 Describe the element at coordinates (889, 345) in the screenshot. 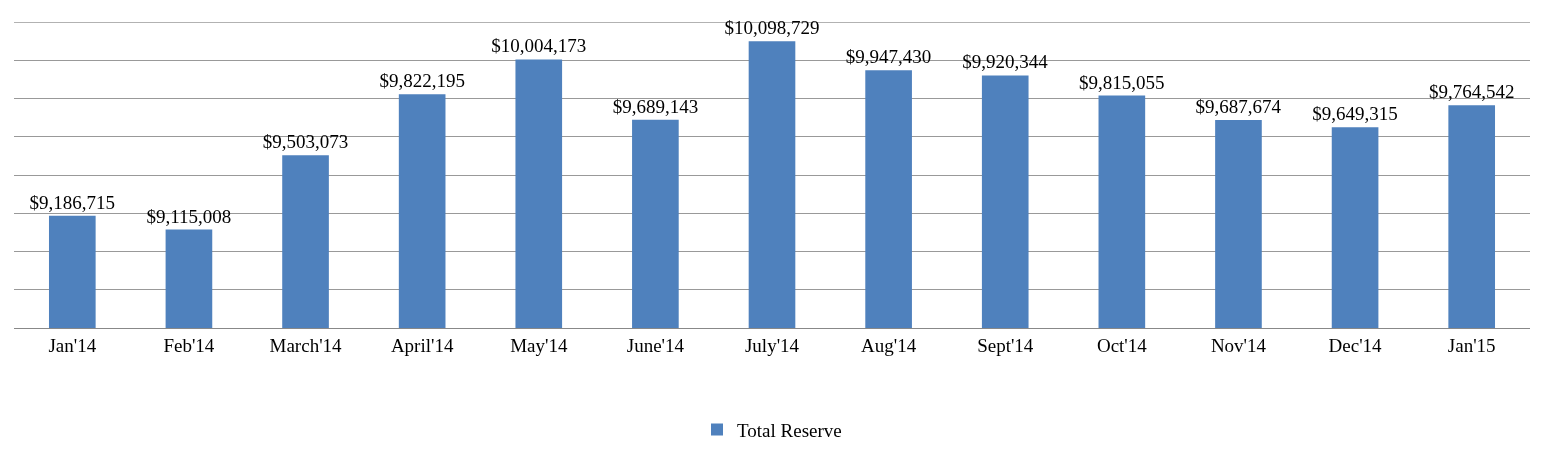

I see `x-tick-label: Aug'14` at that location.